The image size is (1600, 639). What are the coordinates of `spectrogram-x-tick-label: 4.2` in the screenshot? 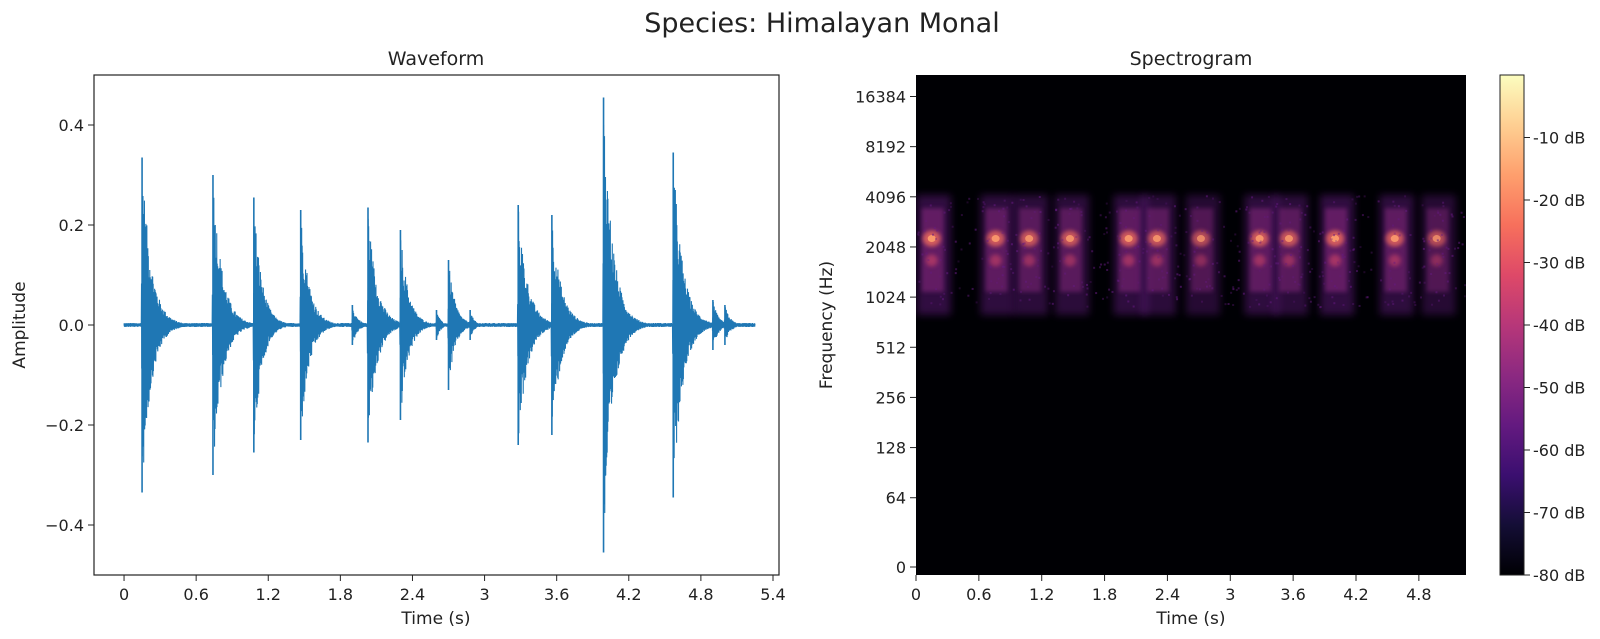 It's located at (1355, 594).